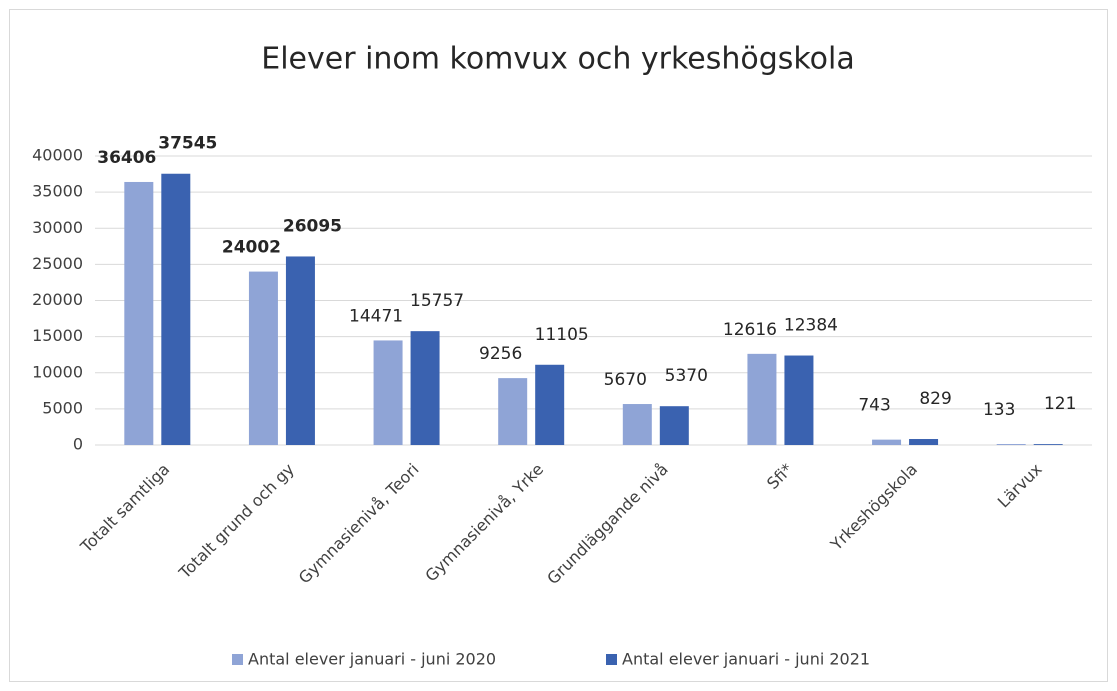 The height and width of the screenshot is (691, 1117). Describe the element at coordinates (62, 407) in the screenshot. I see `y-tick-label: 5000` at that location.